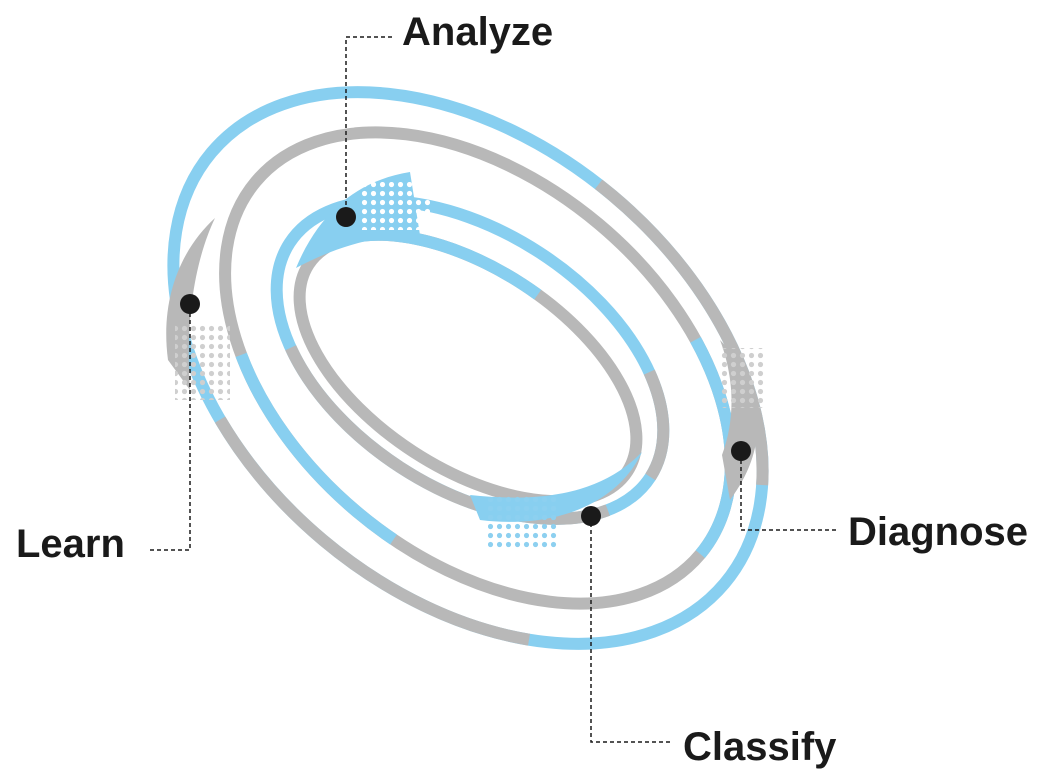 This screenshot has width=1063, height=771. What do you see at coordinates (938, 532) in the screenshot?
I see `label: Diagnose` at bounding box center [938, 532].